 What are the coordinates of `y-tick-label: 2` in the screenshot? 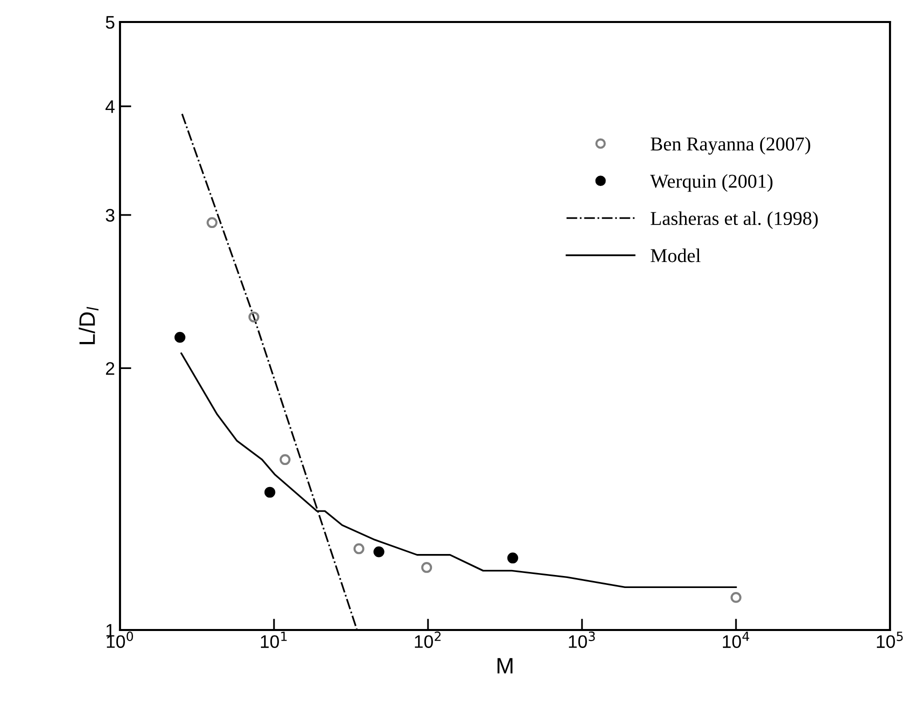 It's located at (110, 368).